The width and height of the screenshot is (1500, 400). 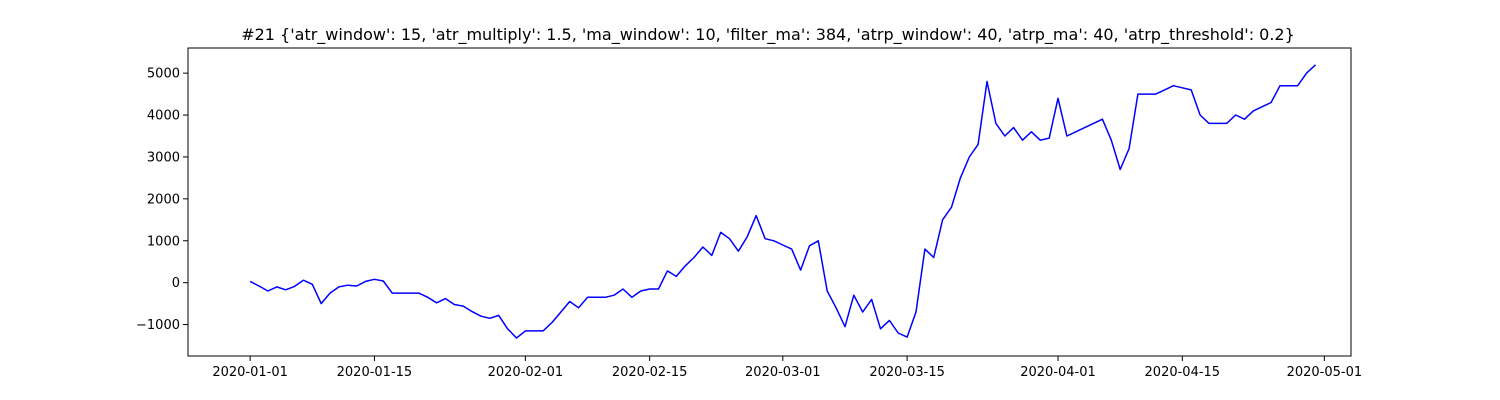 What do you see at coordinates (1325, 372) in the screenshot?
I see `x-tick-label: 2020-05-01` at bounding box center [1325, 372].